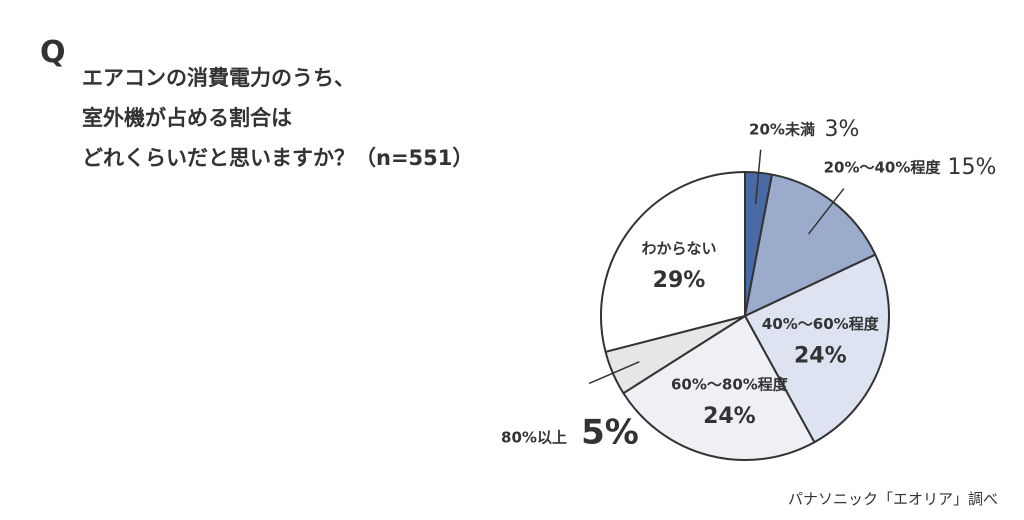 Image resolution: width=1024 pixels, height=520 pixels. Describe the element at coordinates (730, 384) in the screenshot. I see `slice-label-4: 60%～80%程度` at that location.